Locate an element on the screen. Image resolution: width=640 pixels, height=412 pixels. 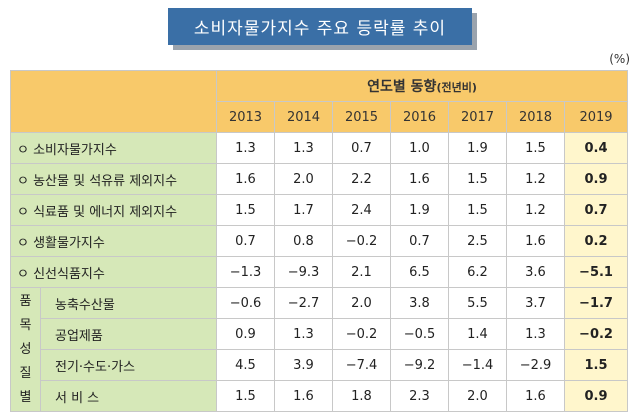
subrow-label: 농축수산물 is located at coordinates (128, 303).